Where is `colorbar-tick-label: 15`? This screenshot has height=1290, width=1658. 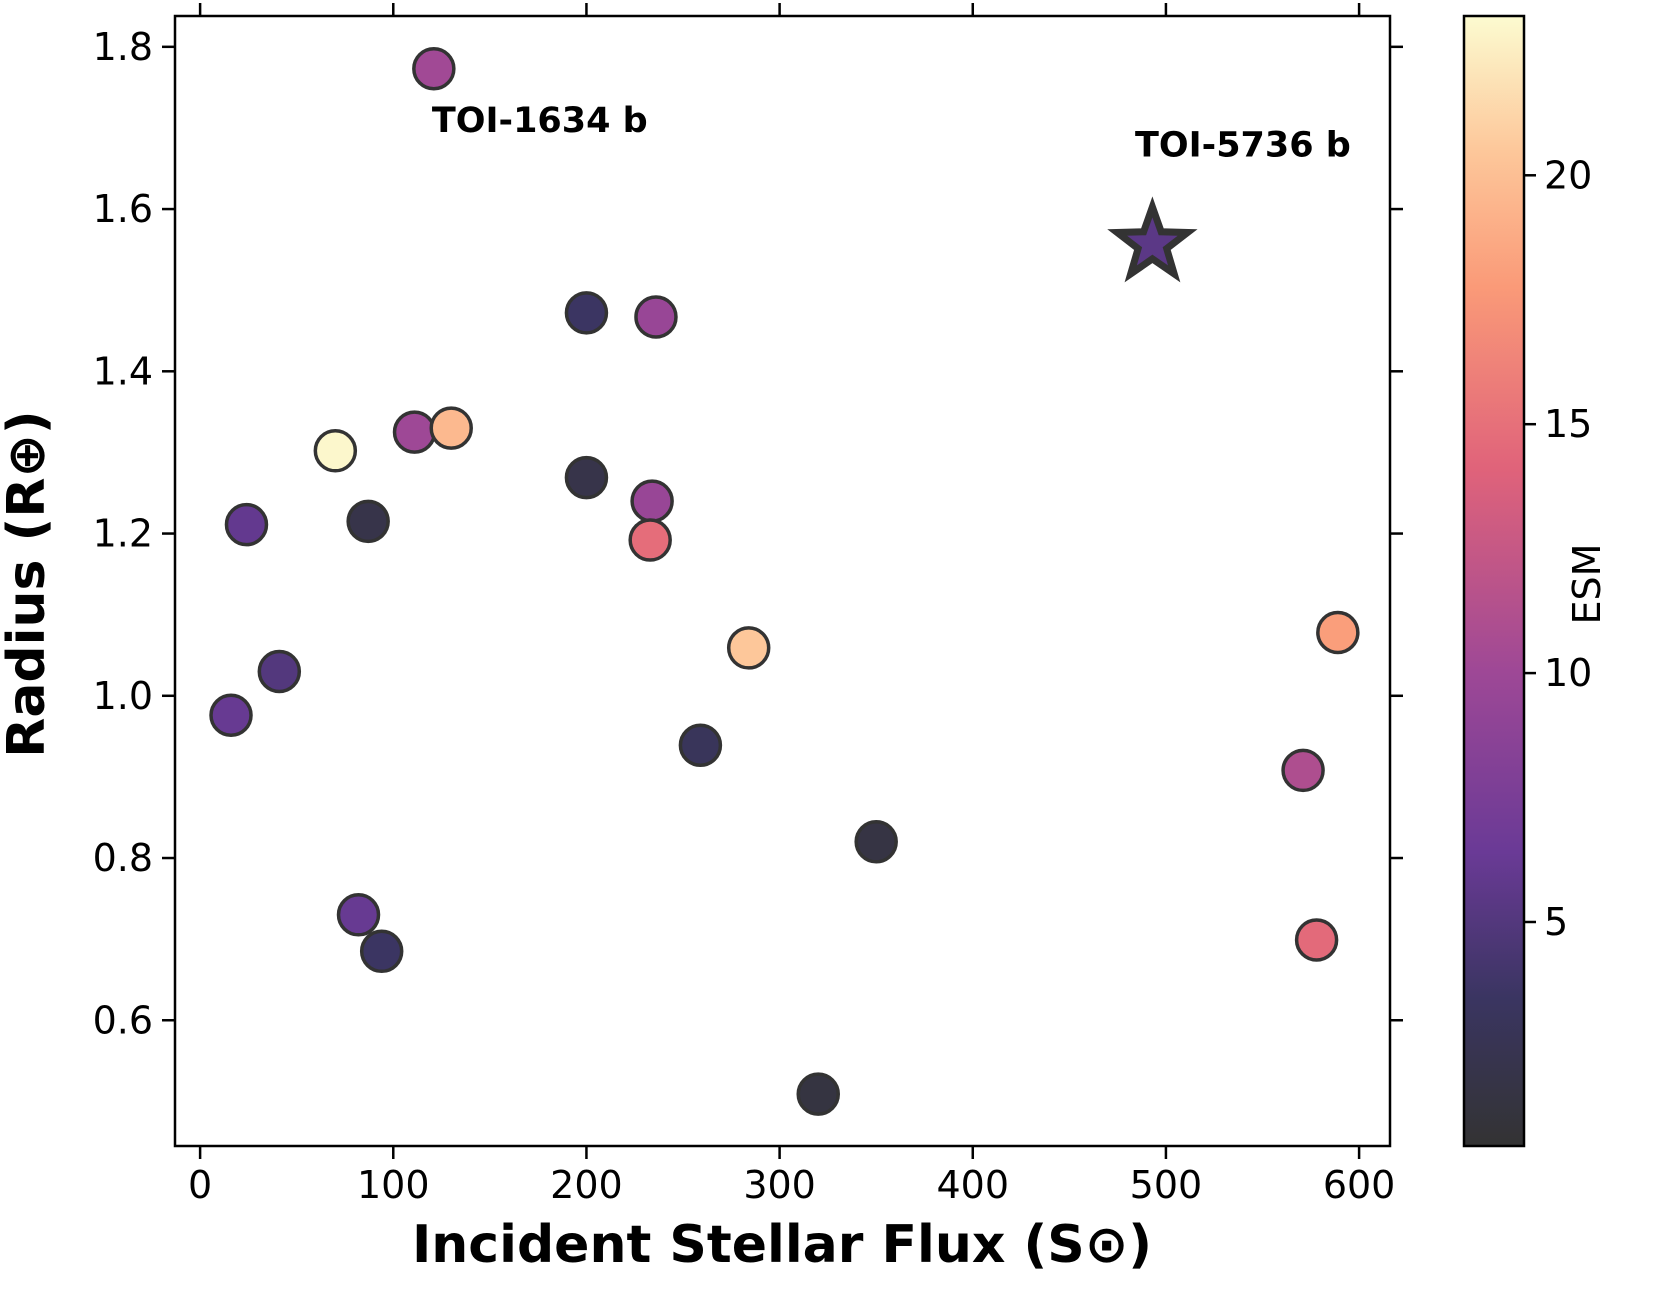
colorbar-tick-label: 15 is located at coordinates (1568, 424).